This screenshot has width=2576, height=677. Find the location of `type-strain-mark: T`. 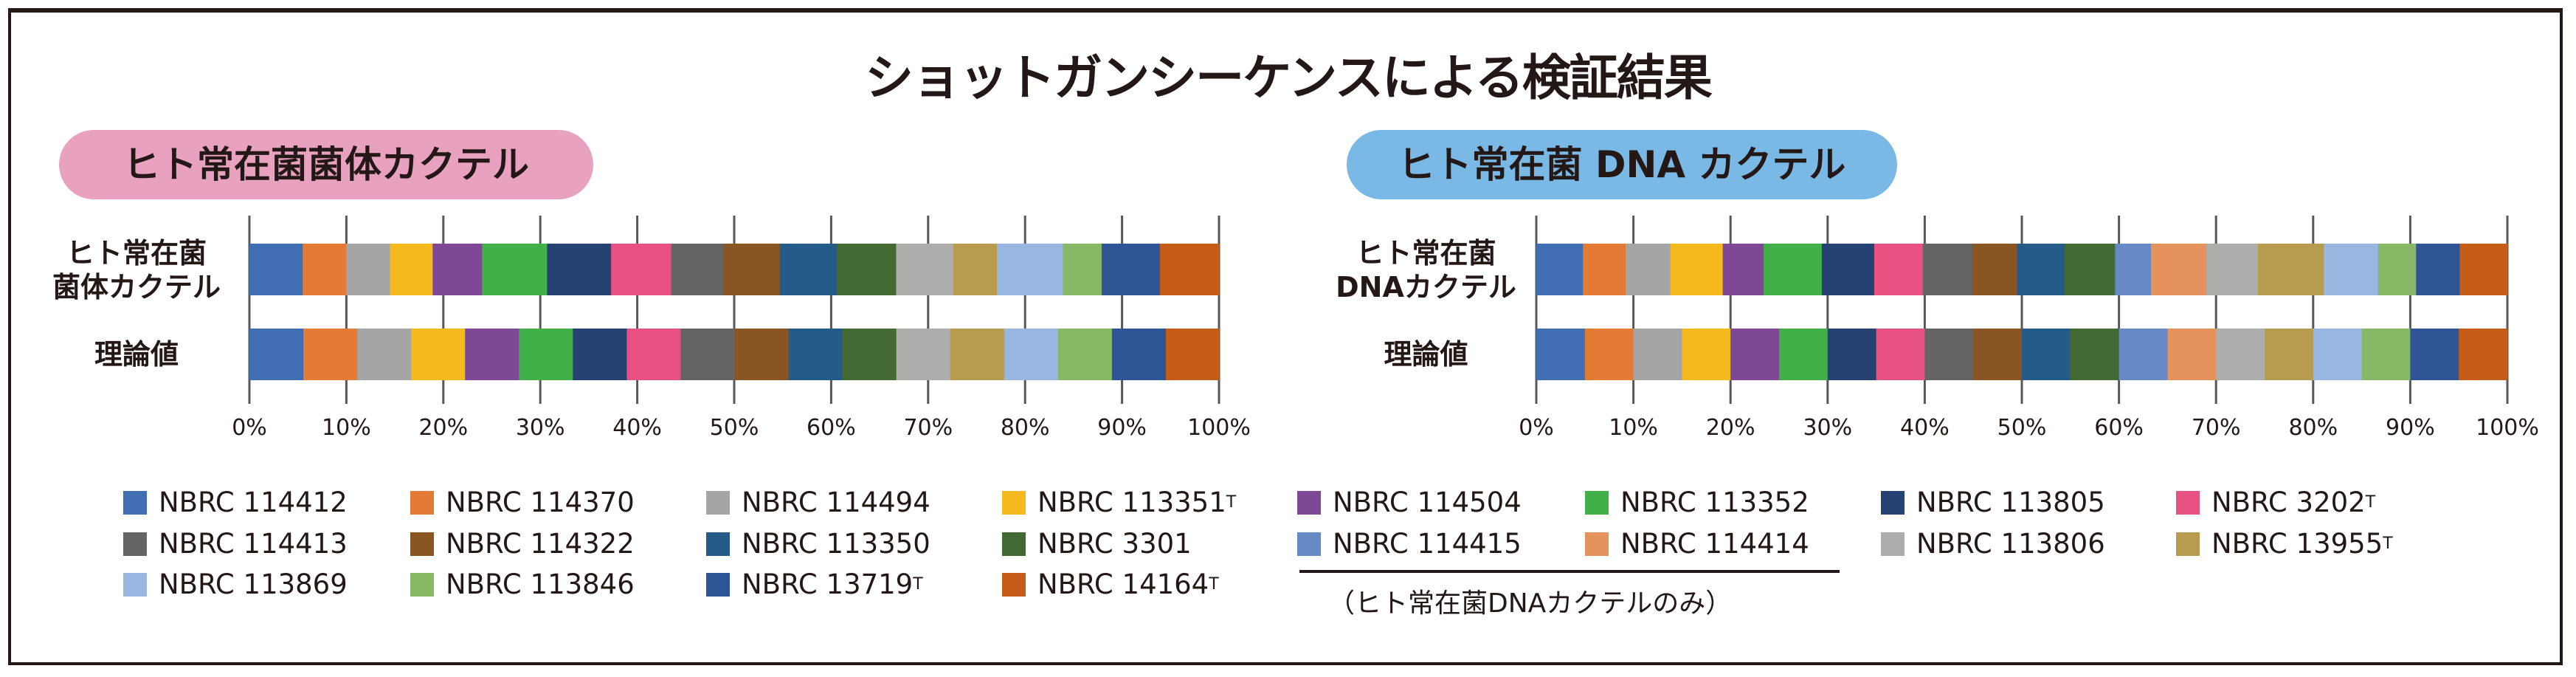

type-strain-mark: T is located at coordinates (2388, 544).